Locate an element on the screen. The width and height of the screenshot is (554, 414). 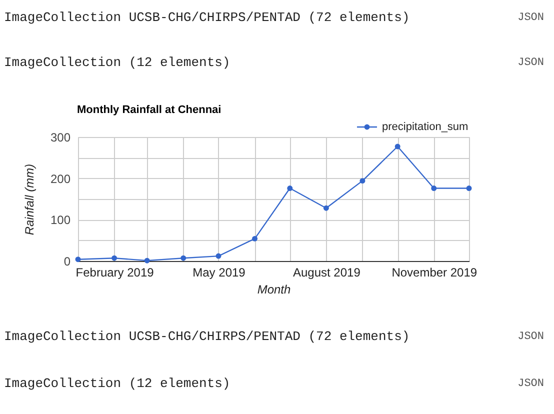
legend-label: precipitation_sum is located at coordinates (425, 127).